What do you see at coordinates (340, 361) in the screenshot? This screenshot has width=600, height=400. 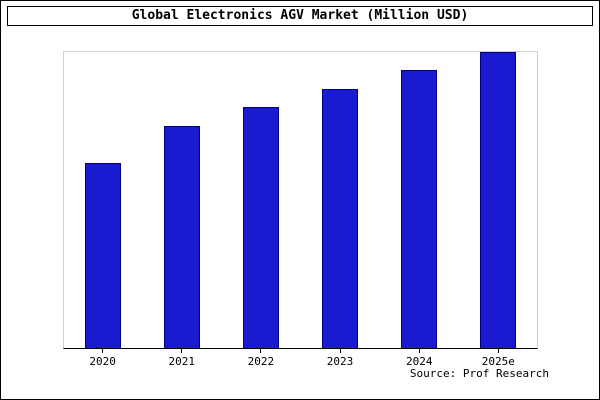 I see `x-axis-label: 2023` at bounding box center [340, 361].